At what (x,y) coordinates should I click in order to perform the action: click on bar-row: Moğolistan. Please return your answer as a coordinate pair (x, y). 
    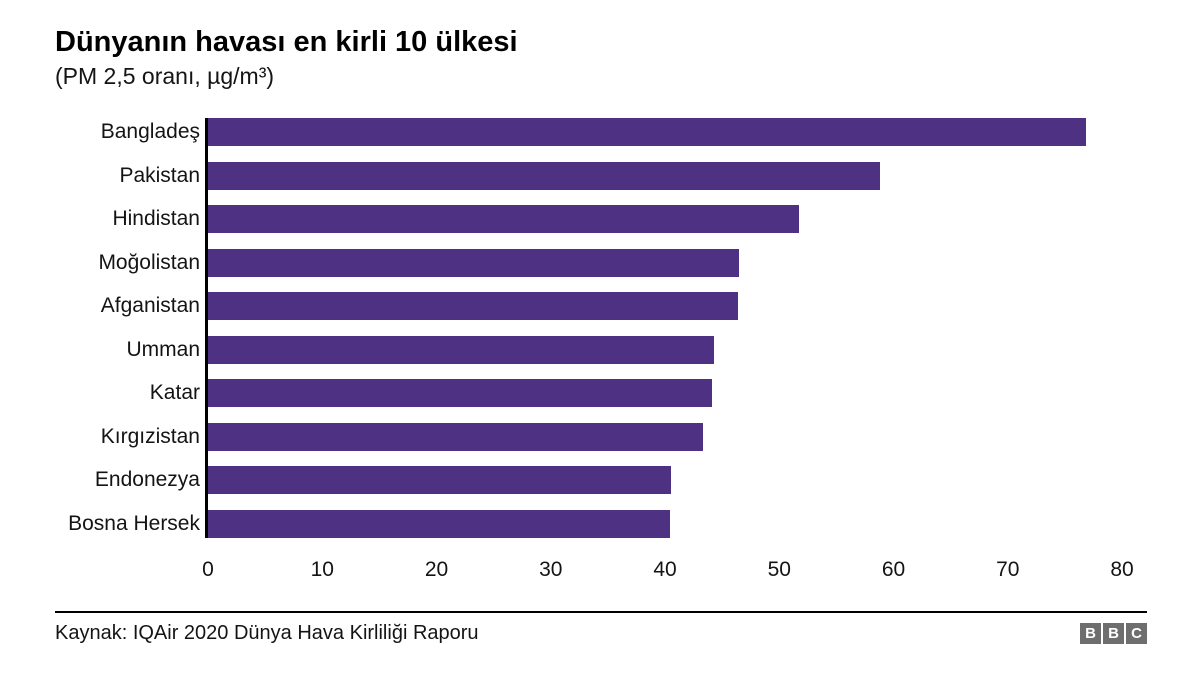
    Looking at the image, I should click on (608, 262).